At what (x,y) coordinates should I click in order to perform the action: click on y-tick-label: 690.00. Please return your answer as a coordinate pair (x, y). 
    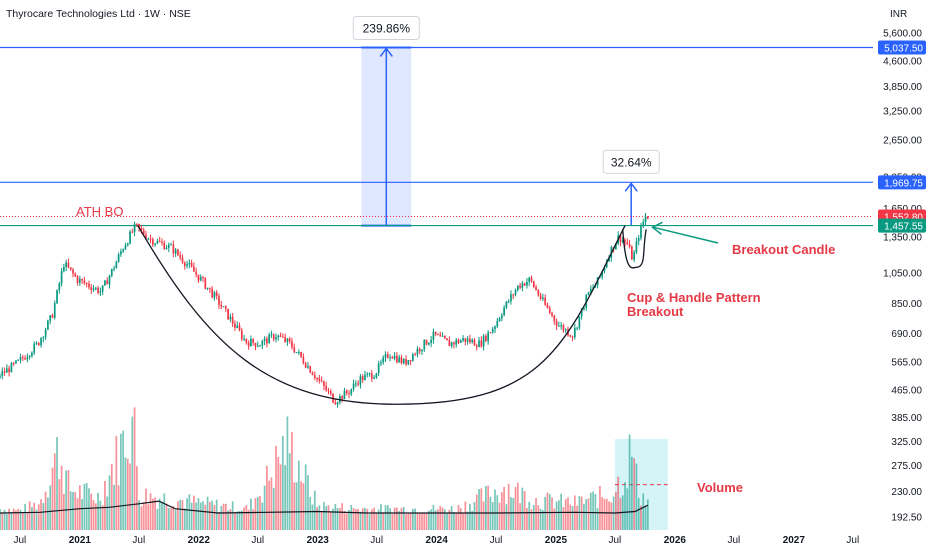
    Looking at the image, I should click on (906, 334).